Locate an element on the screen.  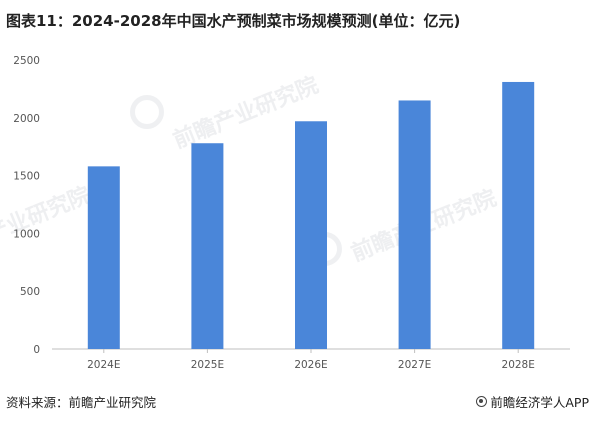
y-tick-label: 2500 is located at coordinates (26, 61).